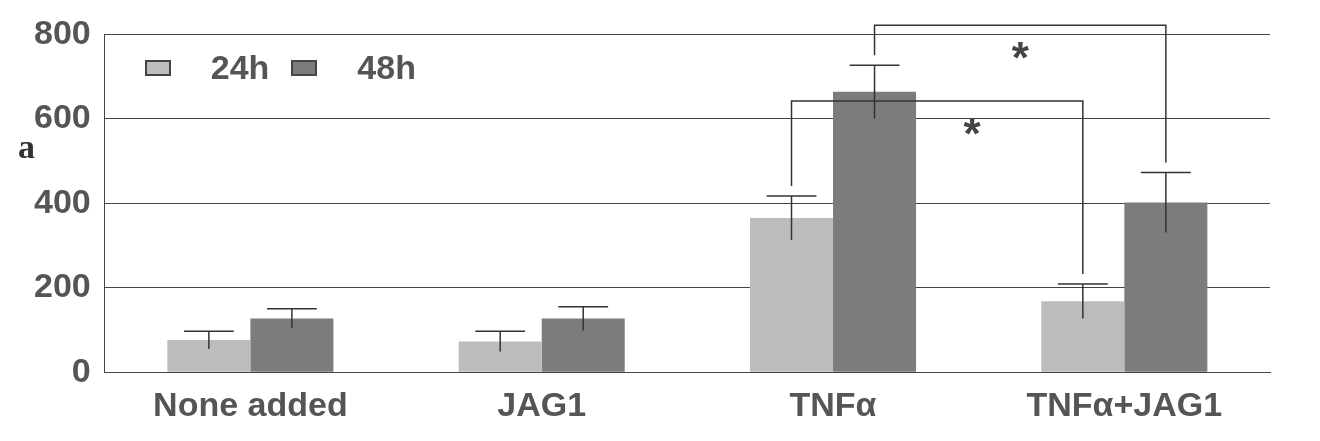  What do you see at coordinates (250, 403) in the screenshot?
I see `x-tick-label: None added` at bounding box center [250, 403].